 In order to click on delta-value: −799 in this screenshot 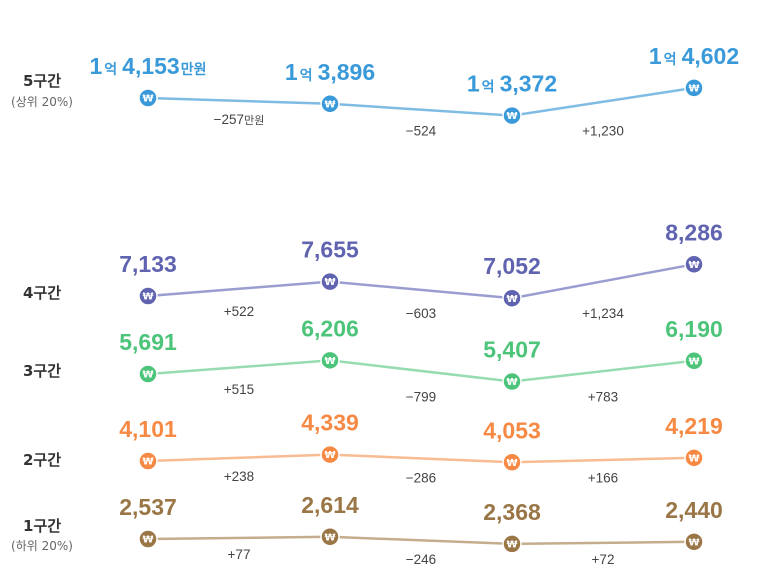, I will do `click(421, 397)`.